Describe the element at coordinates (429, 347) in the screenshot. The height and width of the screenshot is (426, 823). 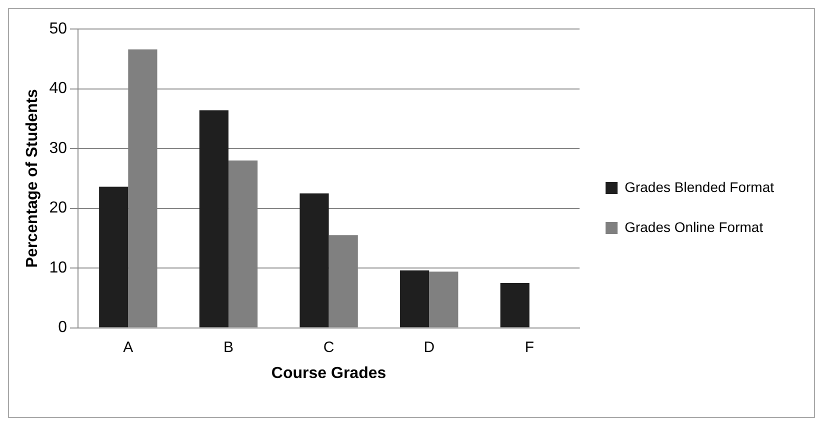
I see `x-tick-label: D` at that location.